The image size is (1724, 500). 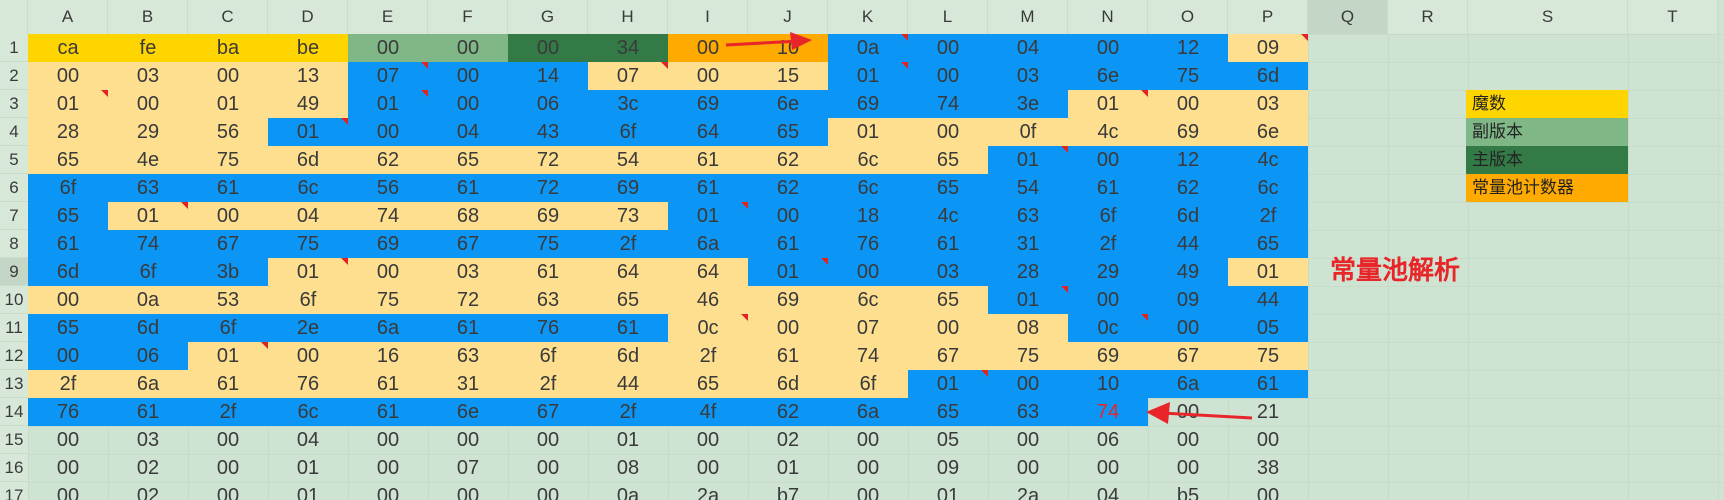 What do you see at coordinates (468, 244) in the screenshot?
I see `cell-f8: 67` at bounding box center [468, 244].